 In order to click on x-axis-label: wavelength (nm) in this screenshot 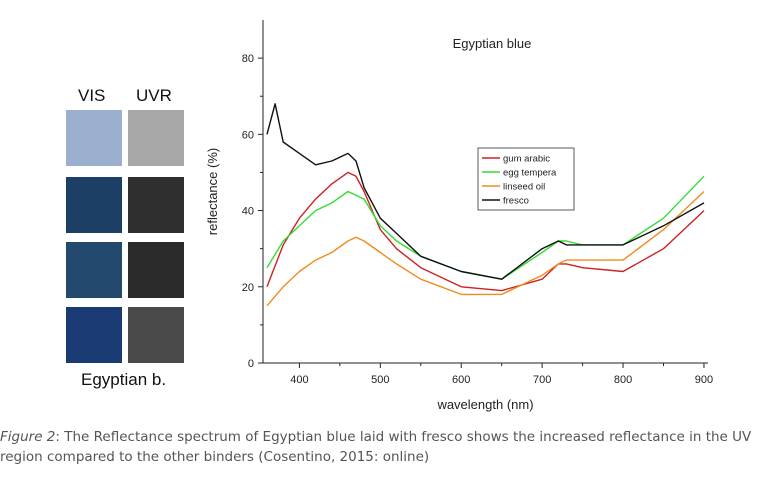, I will do `click(484, 404)`.